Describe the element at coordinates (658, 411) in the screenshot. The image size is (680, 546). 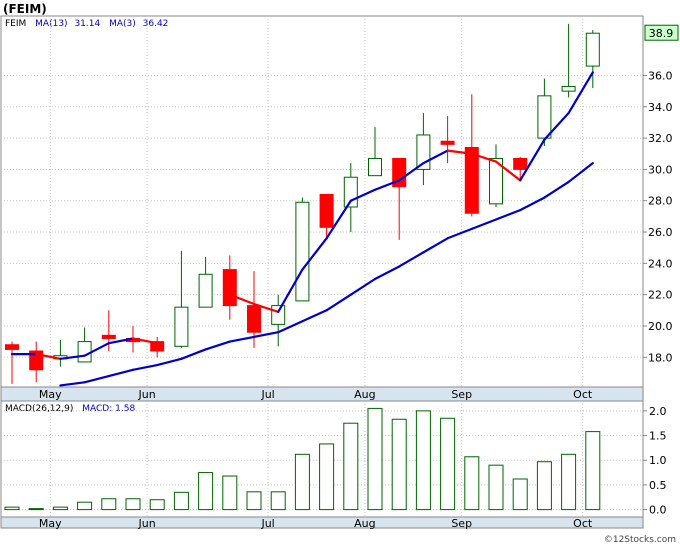
I see `macd-y-tick-label: 2.0` at that location.